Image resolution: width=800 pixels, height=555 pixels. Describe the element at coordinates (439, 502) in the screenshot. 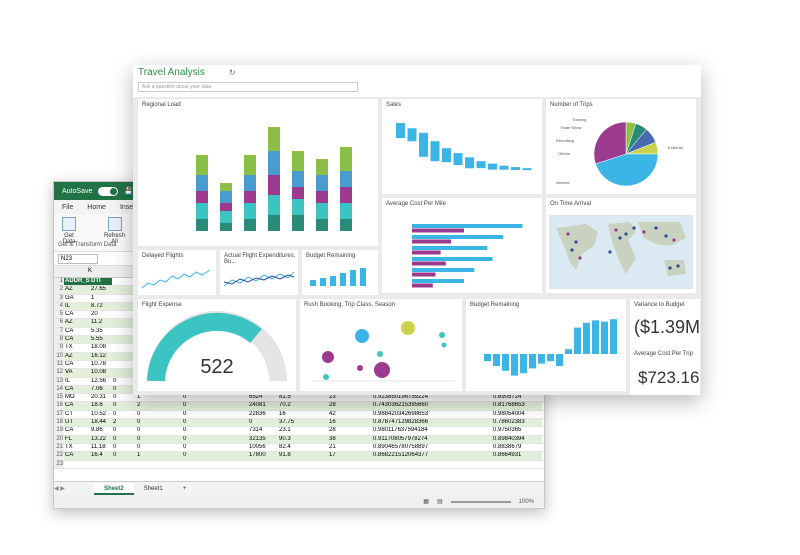

I see `page-layout-icon: ▤` at that location.